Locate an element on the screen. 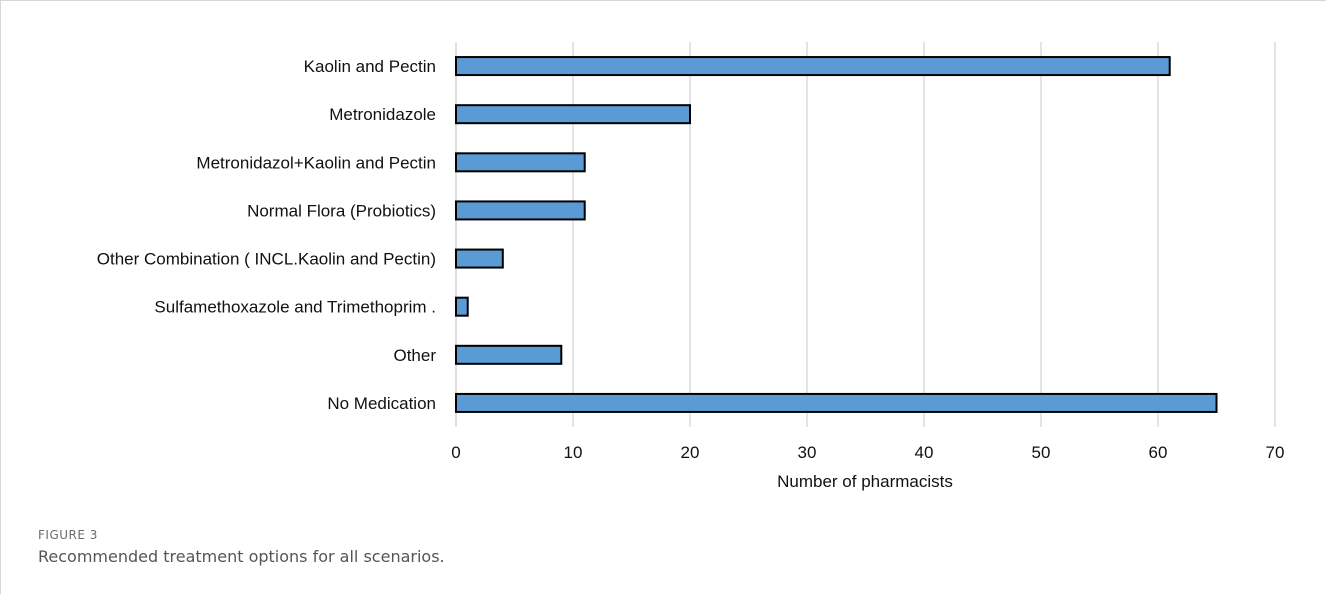 Image resolution: width=1326 pixels, height=594 pixels. x-tick-label: 40 is located at coordinates (924, 452).